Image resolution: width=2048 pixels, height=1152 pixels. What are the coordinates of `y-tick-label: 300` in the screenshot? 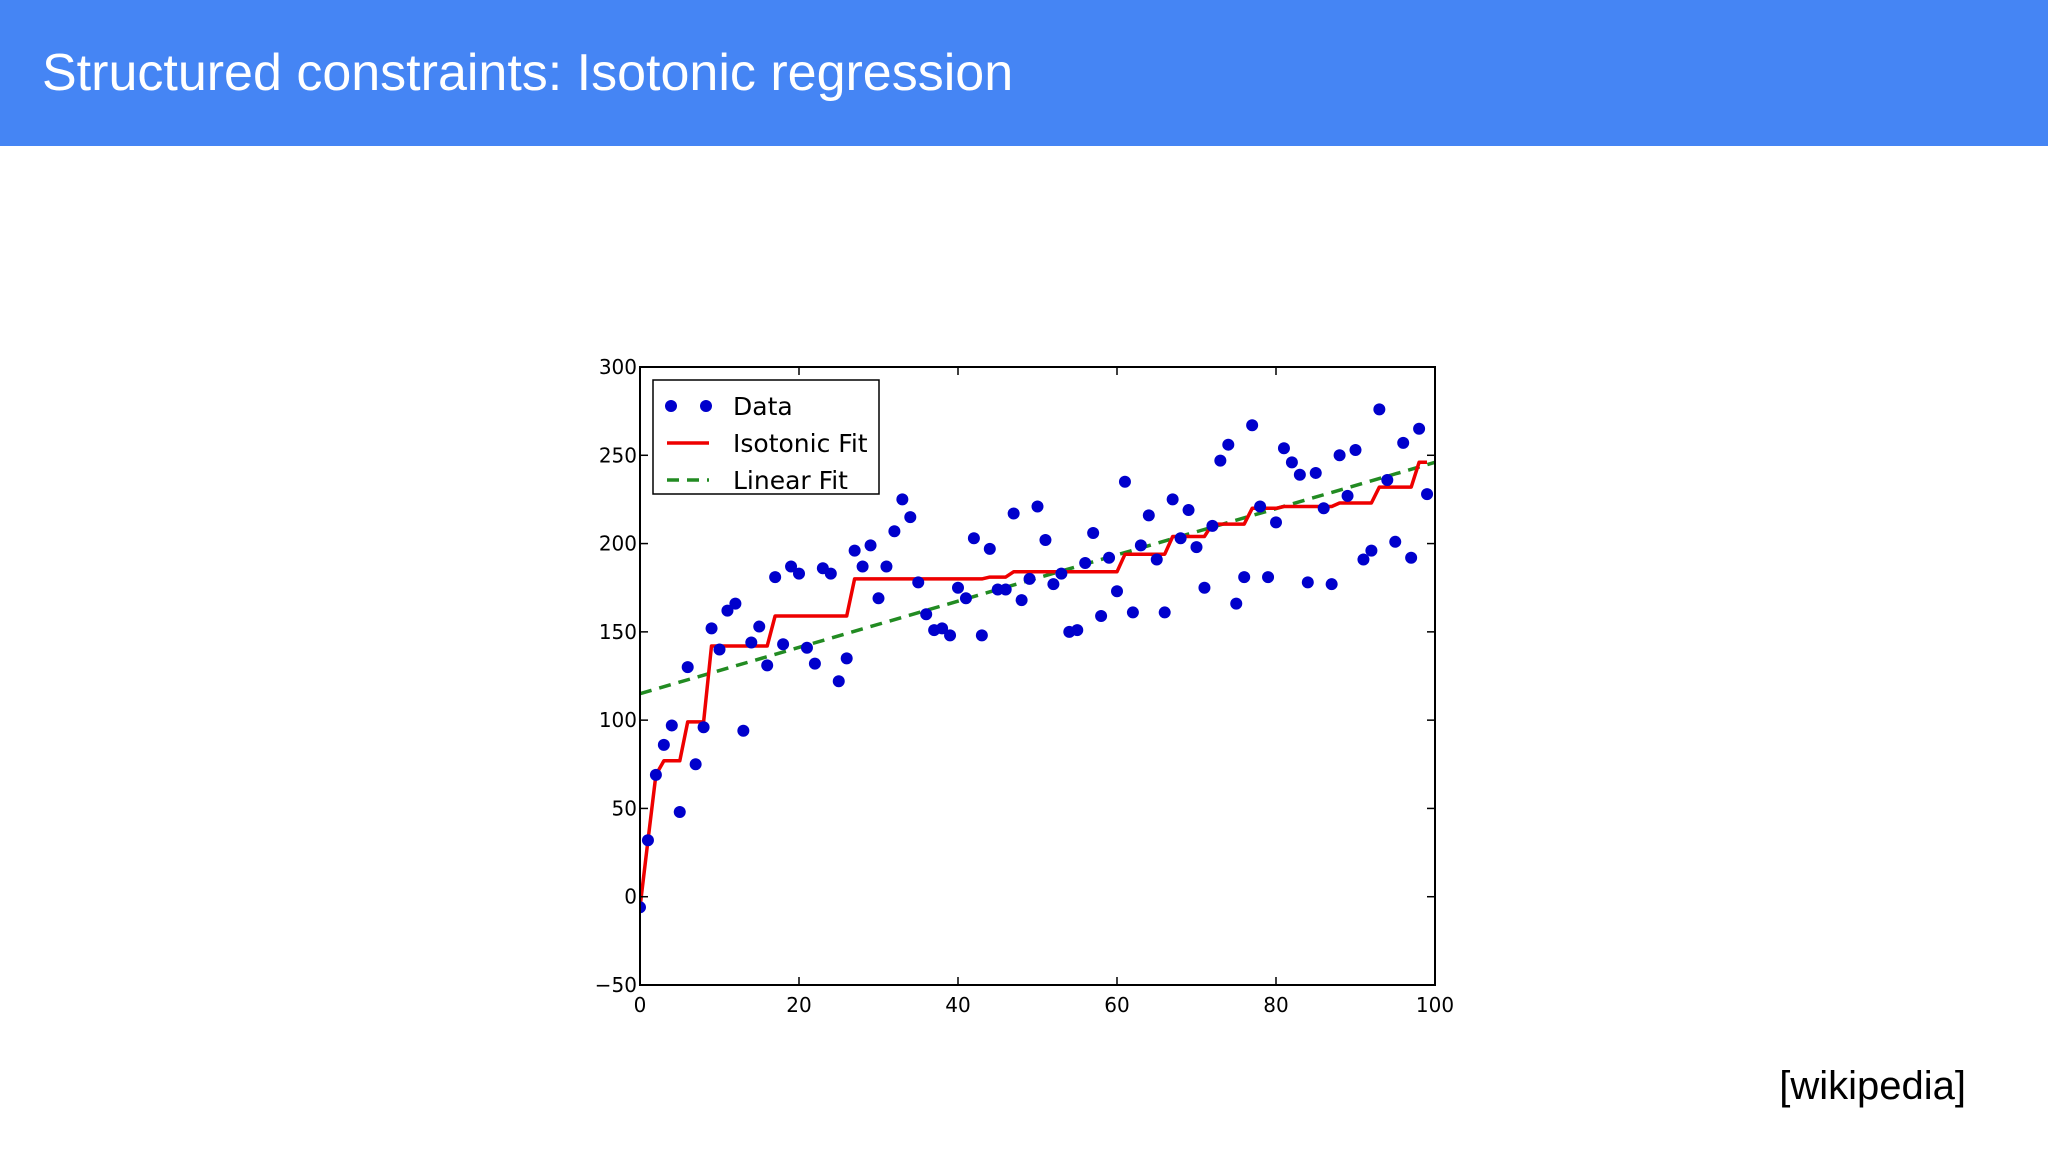 It's located at (618, 367).